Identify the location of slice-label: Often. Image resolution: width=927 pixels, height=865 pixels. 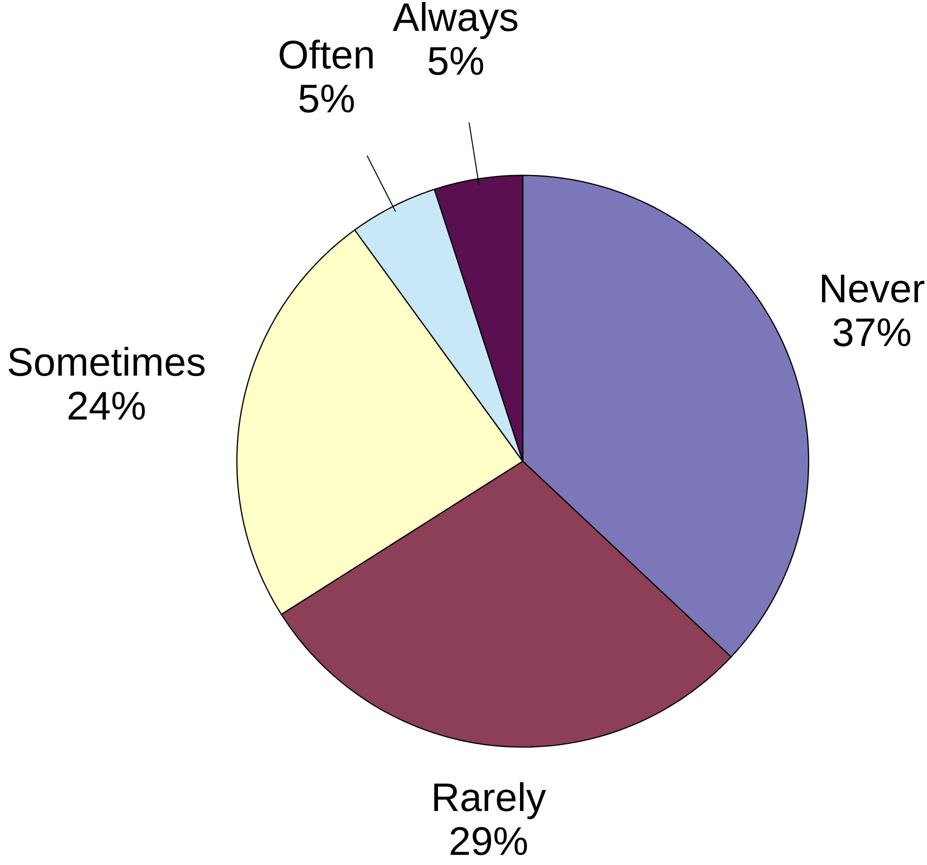
(326, 54).